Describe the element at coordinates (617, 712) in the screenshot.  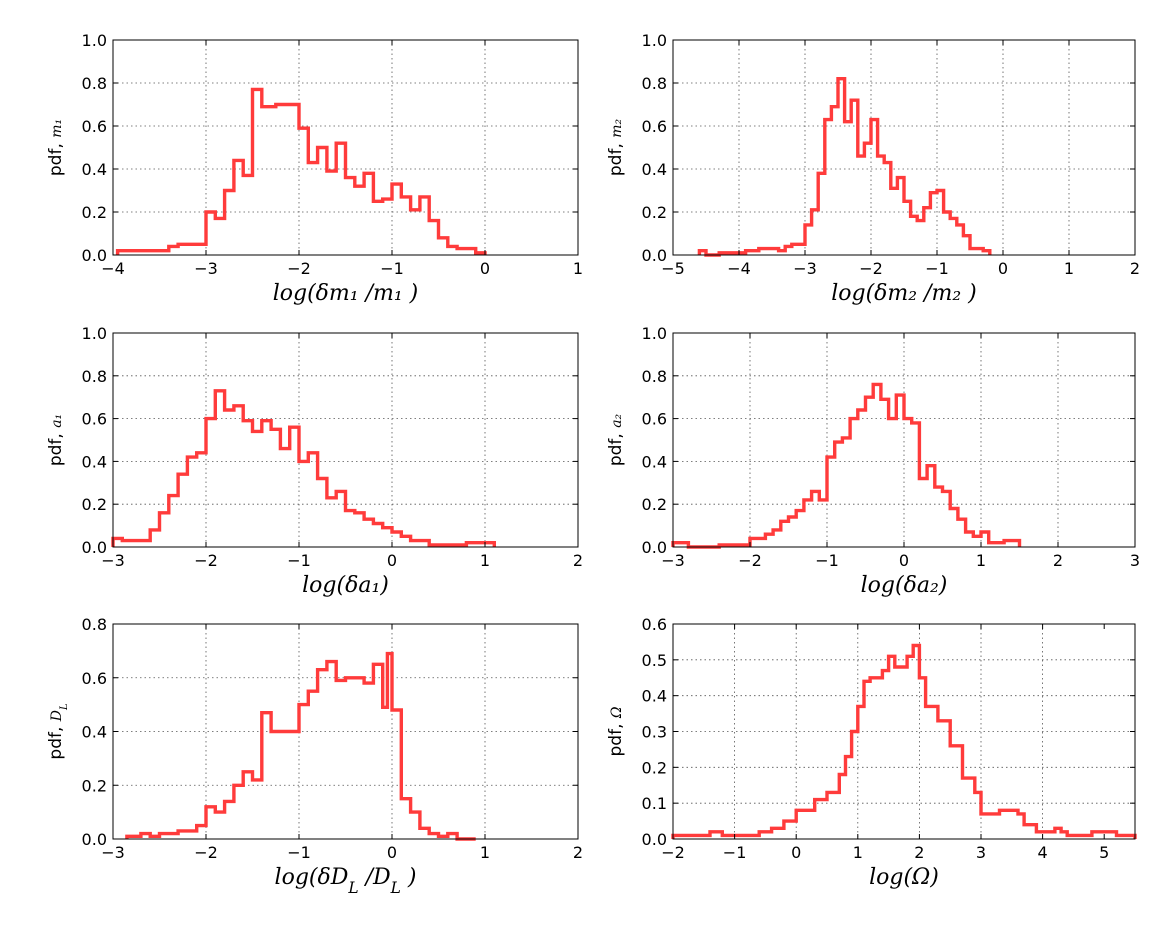
I see `y-axis-label-variable: Ω` at that location.